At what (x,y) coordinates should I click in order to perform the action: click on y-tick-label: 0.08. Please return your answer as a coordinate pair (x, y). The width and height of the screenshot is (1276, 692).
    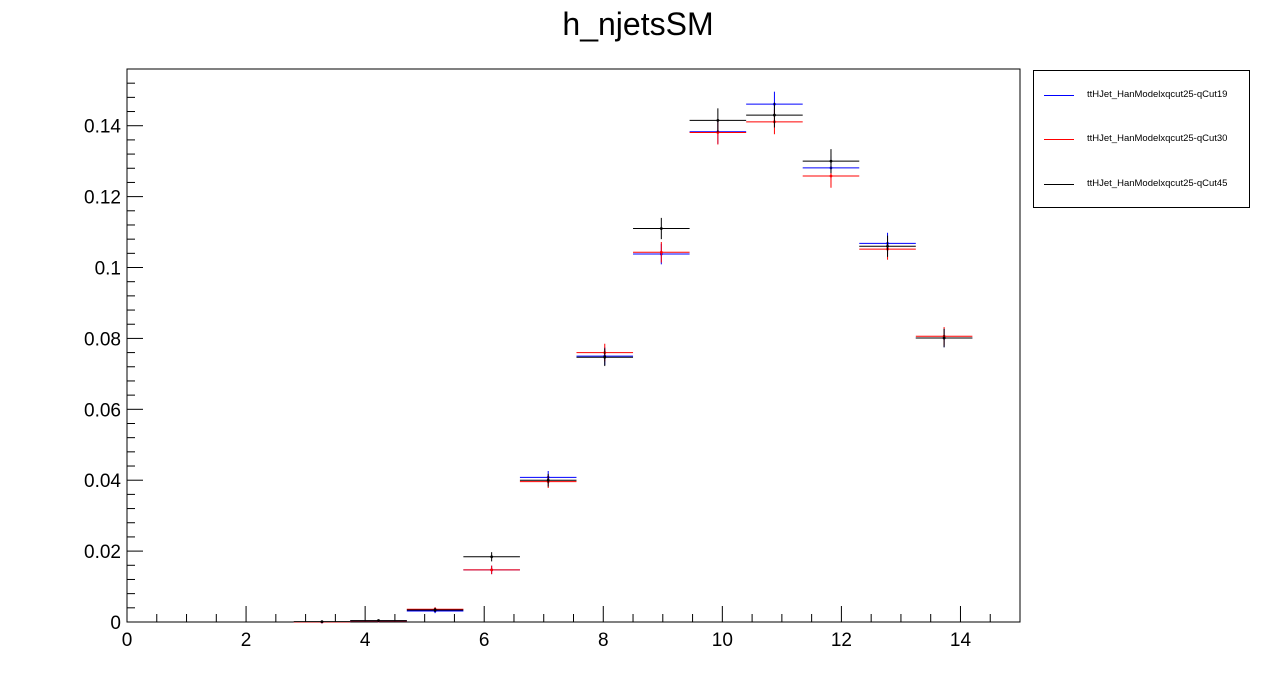
    Looking at the image, I should click on (102, 339).